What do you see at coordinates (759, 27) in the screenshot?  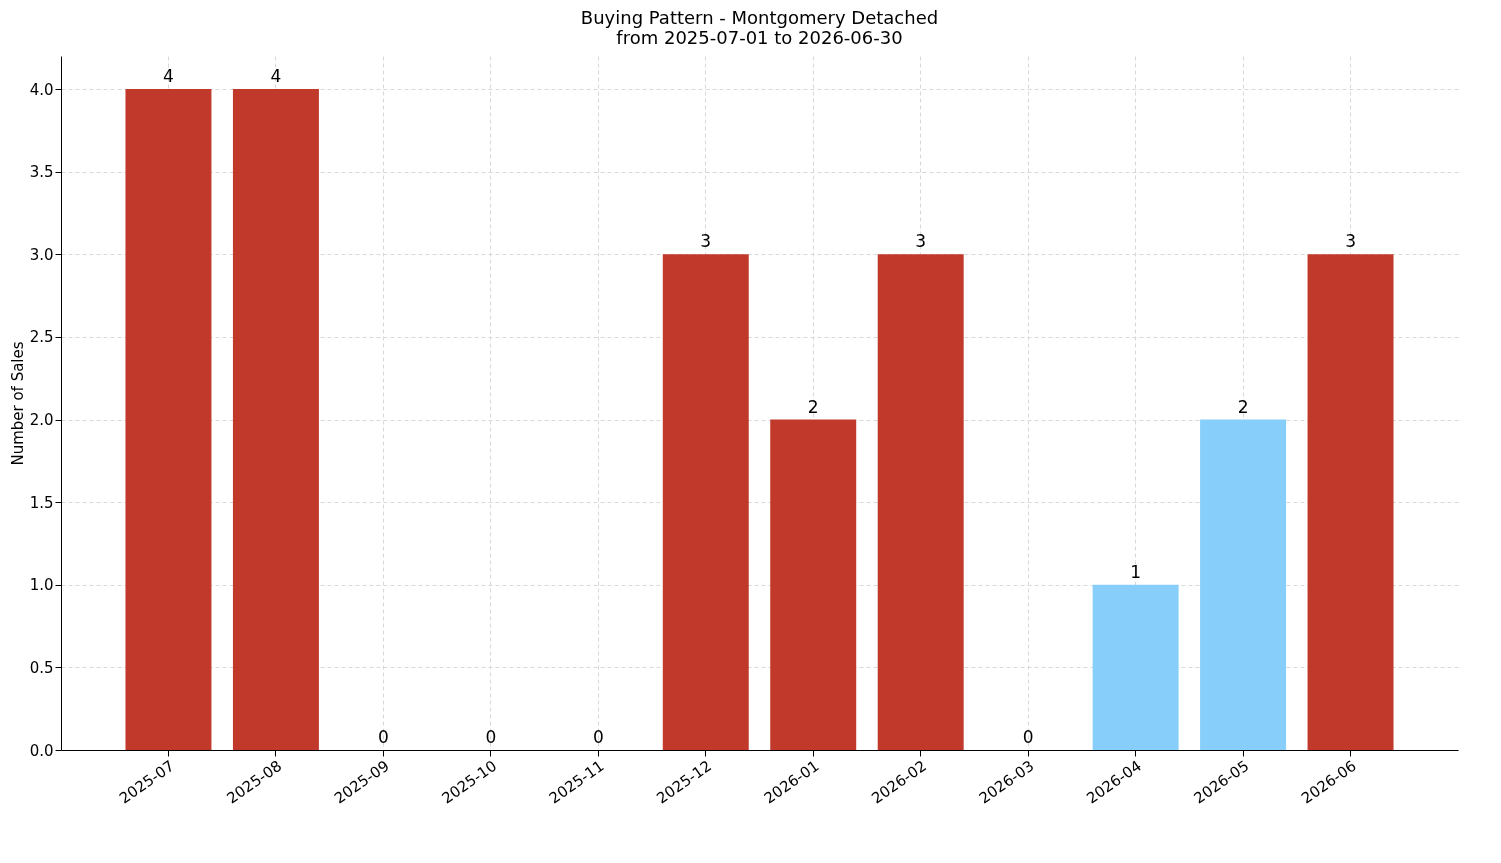 I see `chart-title: Buying Pattern - Montgomery Detached from 2025-07-01 to 2026-06-30` at bounding box center [759, 27].